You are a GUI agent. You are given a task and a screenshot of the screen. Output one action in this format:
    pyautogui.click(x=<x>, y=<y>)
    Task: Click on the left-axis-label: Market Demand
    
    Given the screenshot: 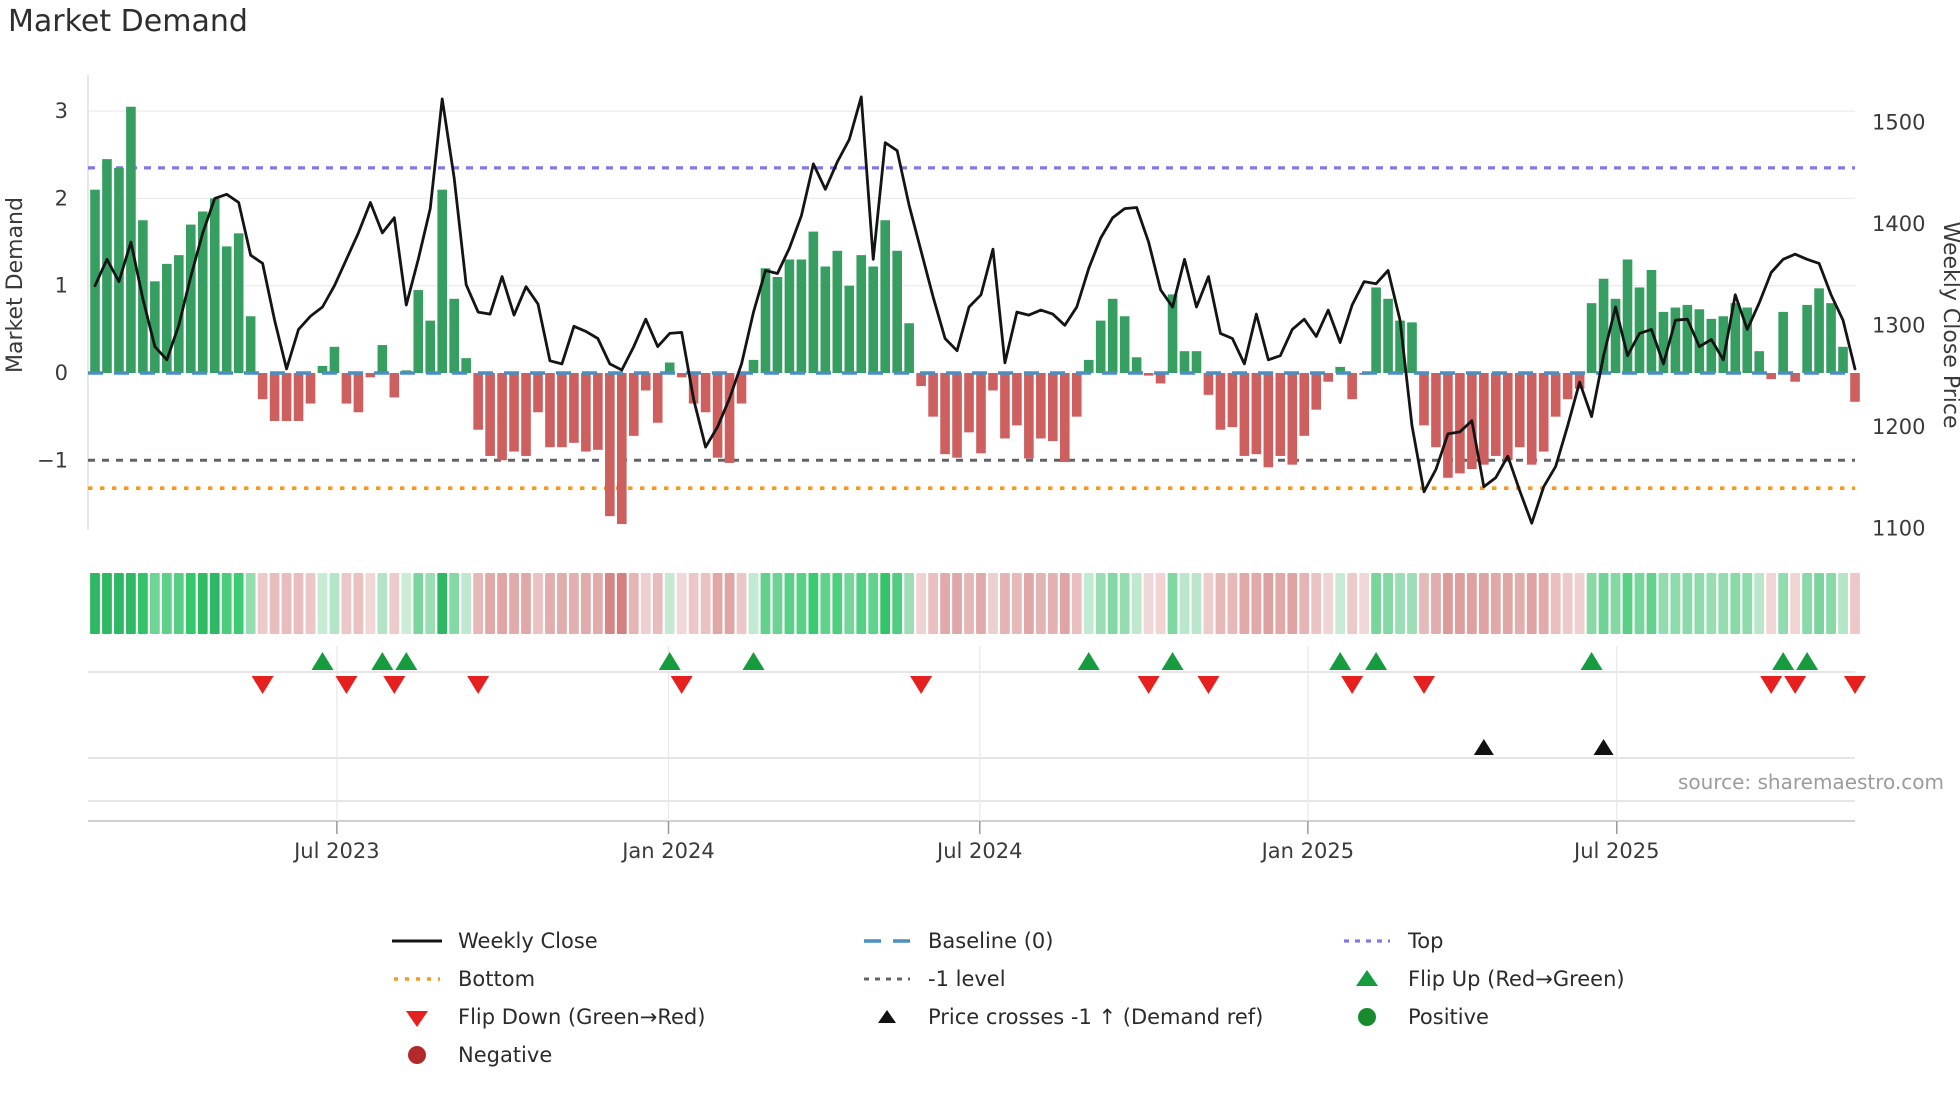 What is the action you would take?
    pyautogui.click(x=15, y=285)
    